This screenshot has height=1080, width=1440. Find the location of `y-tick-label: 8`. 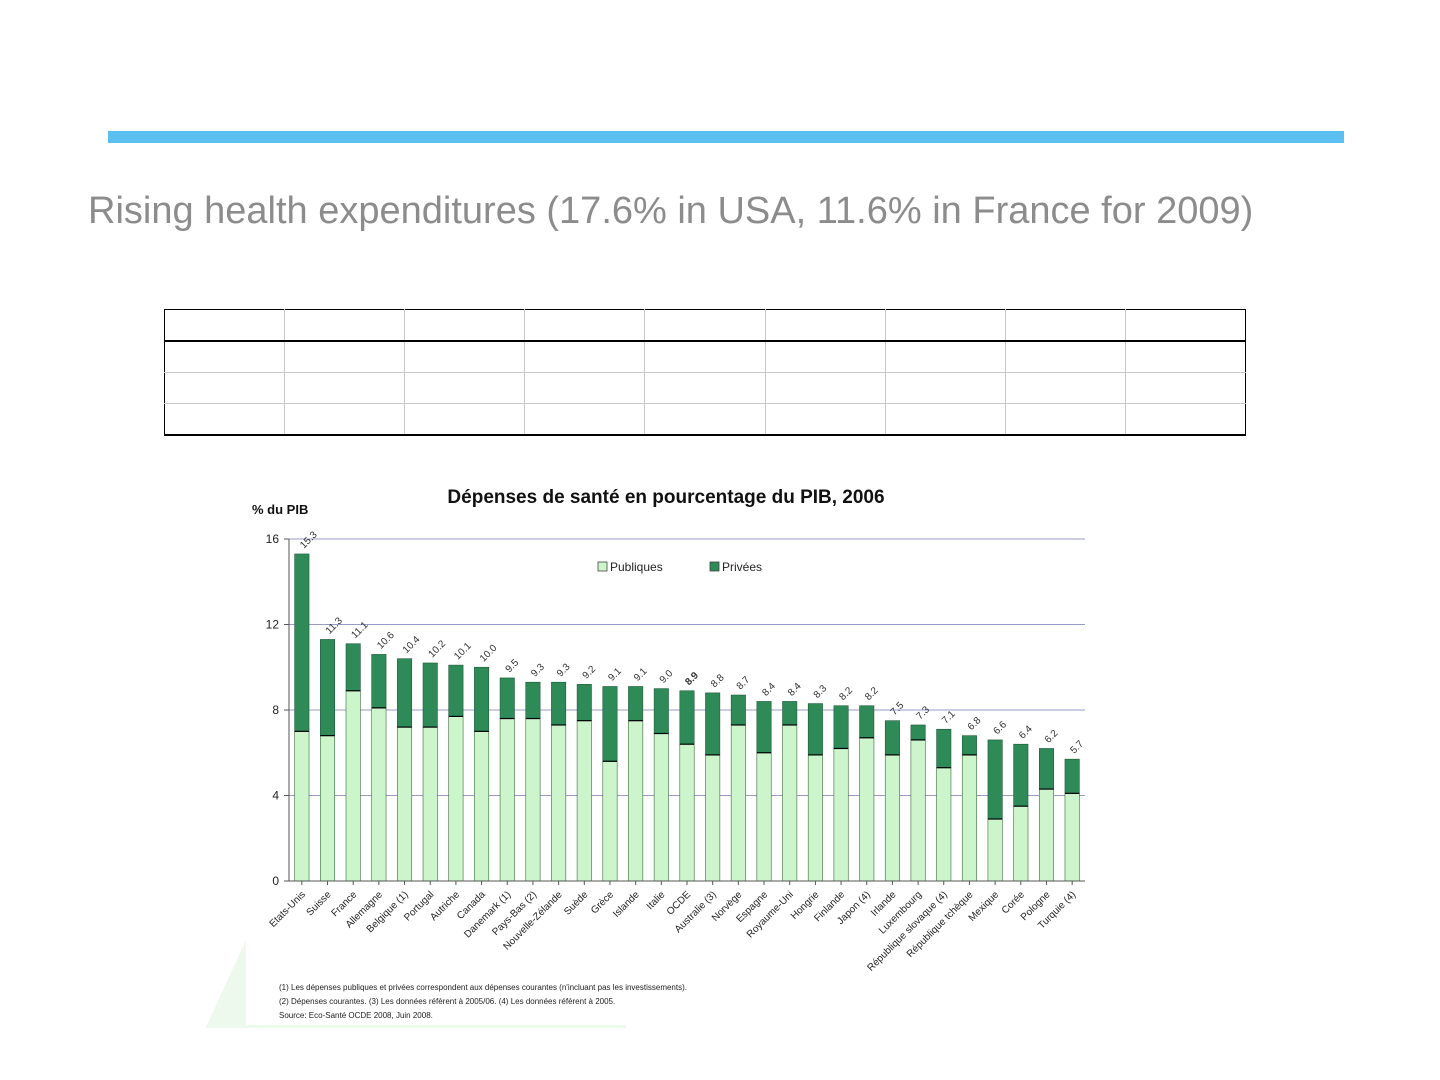

y-tick-label: 8 is located at coordinates (275, 710).